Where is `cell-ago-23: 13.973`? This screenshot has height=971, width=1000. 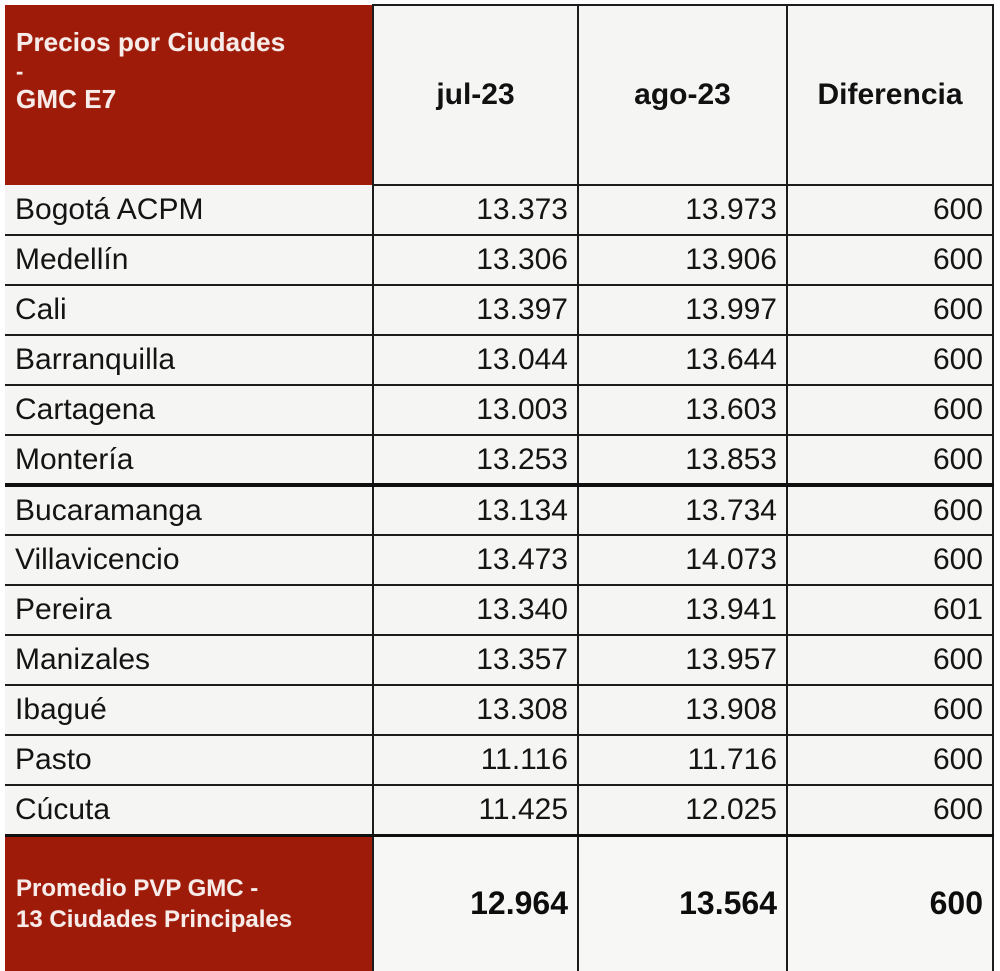
cell-ago-23: 13.973 is located at coordinates (682, 210).